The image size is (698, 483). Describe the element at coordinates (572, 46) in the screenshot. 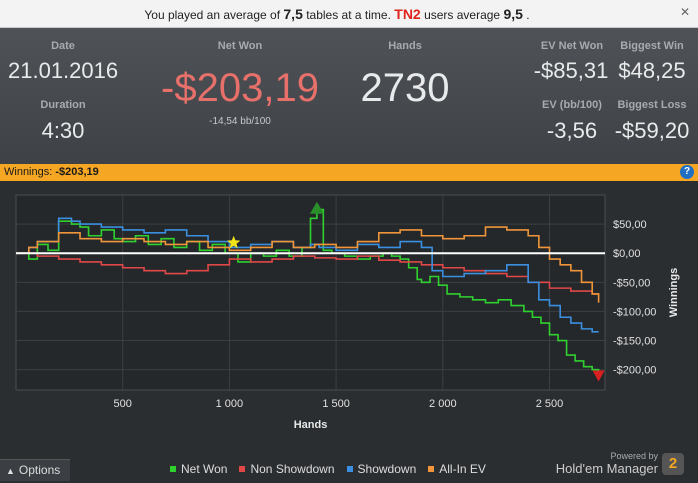

I see `ev-net-won-label: EV Net Won` at that location.